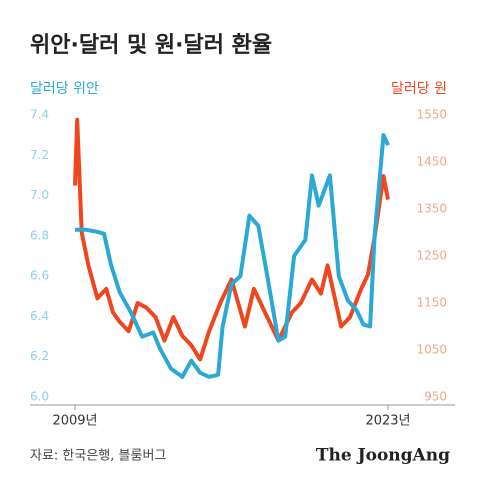 This screenshot has width=480, height=484. What do you see at coordinates (74, 421) in the screenshot?
I see `x-tick-label: 2009년` at bounding box center [74, 421].